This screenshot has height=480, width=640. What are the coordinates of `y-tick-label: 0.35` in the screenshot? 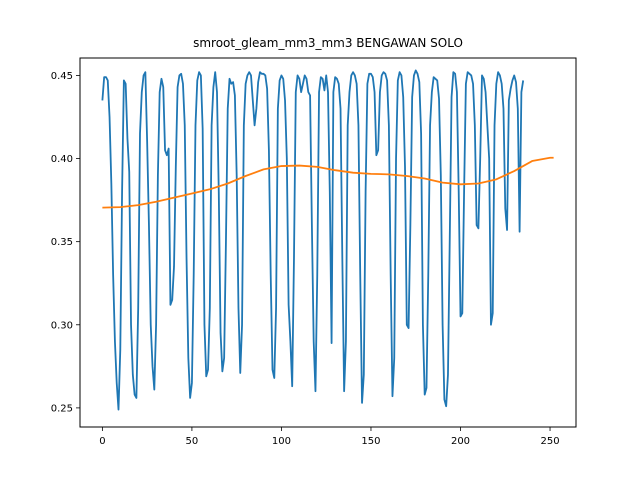 It's located at (62, 242).